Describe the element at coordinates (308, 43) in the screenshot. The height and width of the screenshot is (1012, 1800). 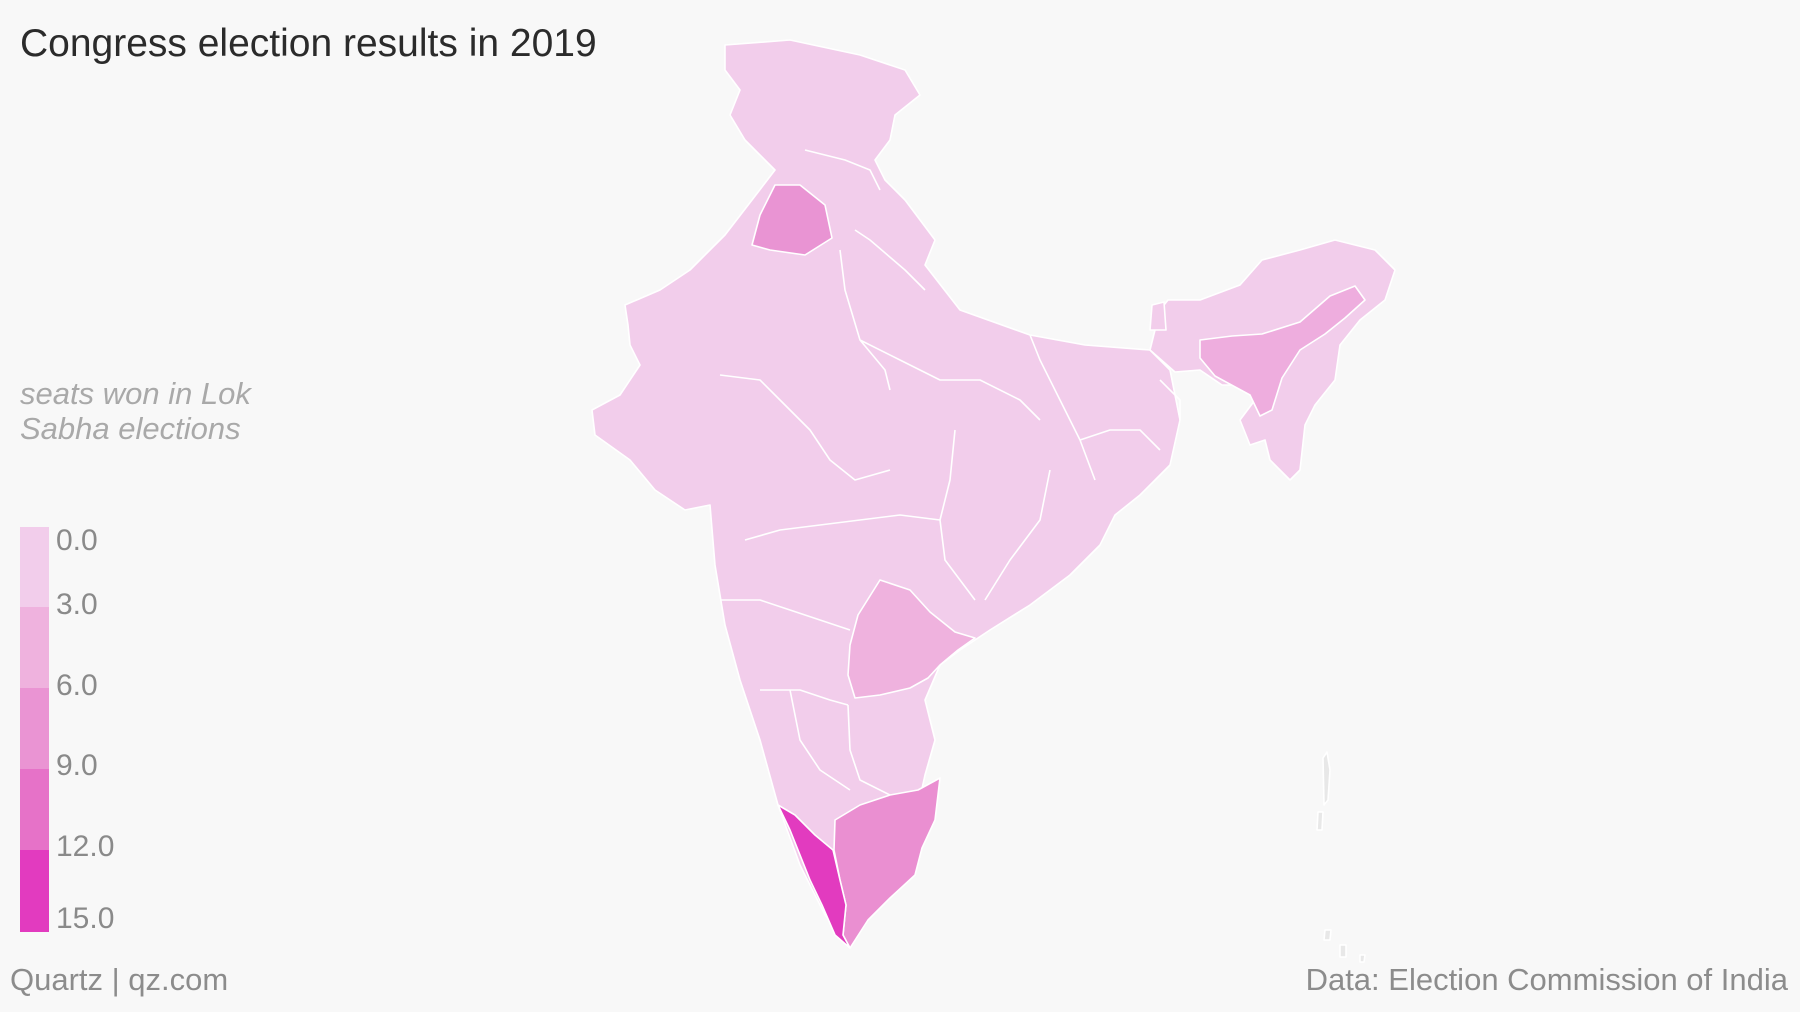
I see `chart-title: Congress election results in 2019` at that location.